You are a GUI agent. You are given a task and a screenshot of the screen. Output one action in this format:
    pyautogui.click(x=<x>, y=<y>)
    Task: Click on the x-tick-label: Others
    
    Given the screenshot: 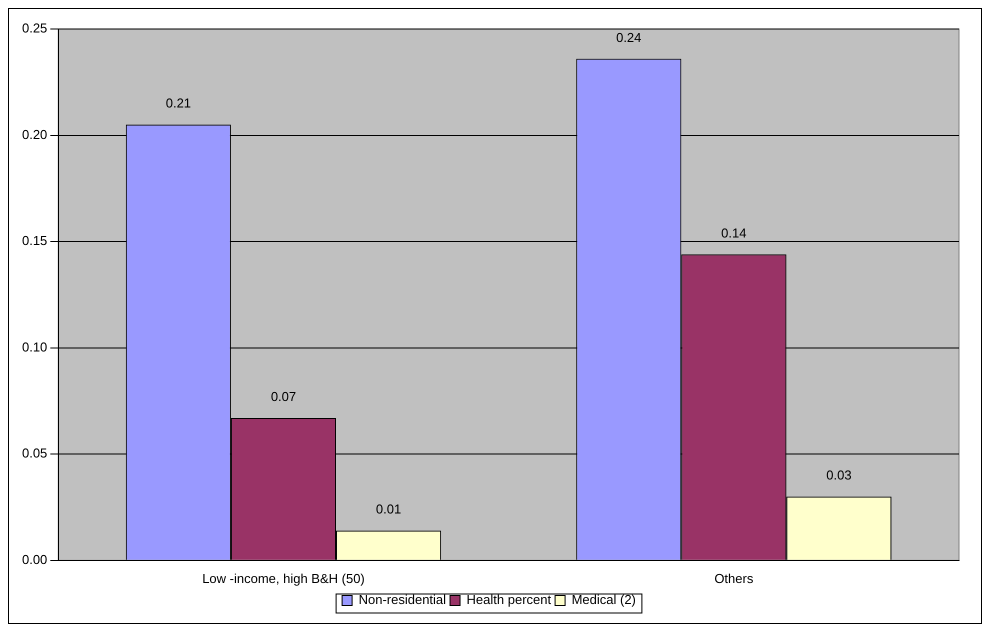 What is the action you would take?
    pyautogui.click(x=734, y=578)
    